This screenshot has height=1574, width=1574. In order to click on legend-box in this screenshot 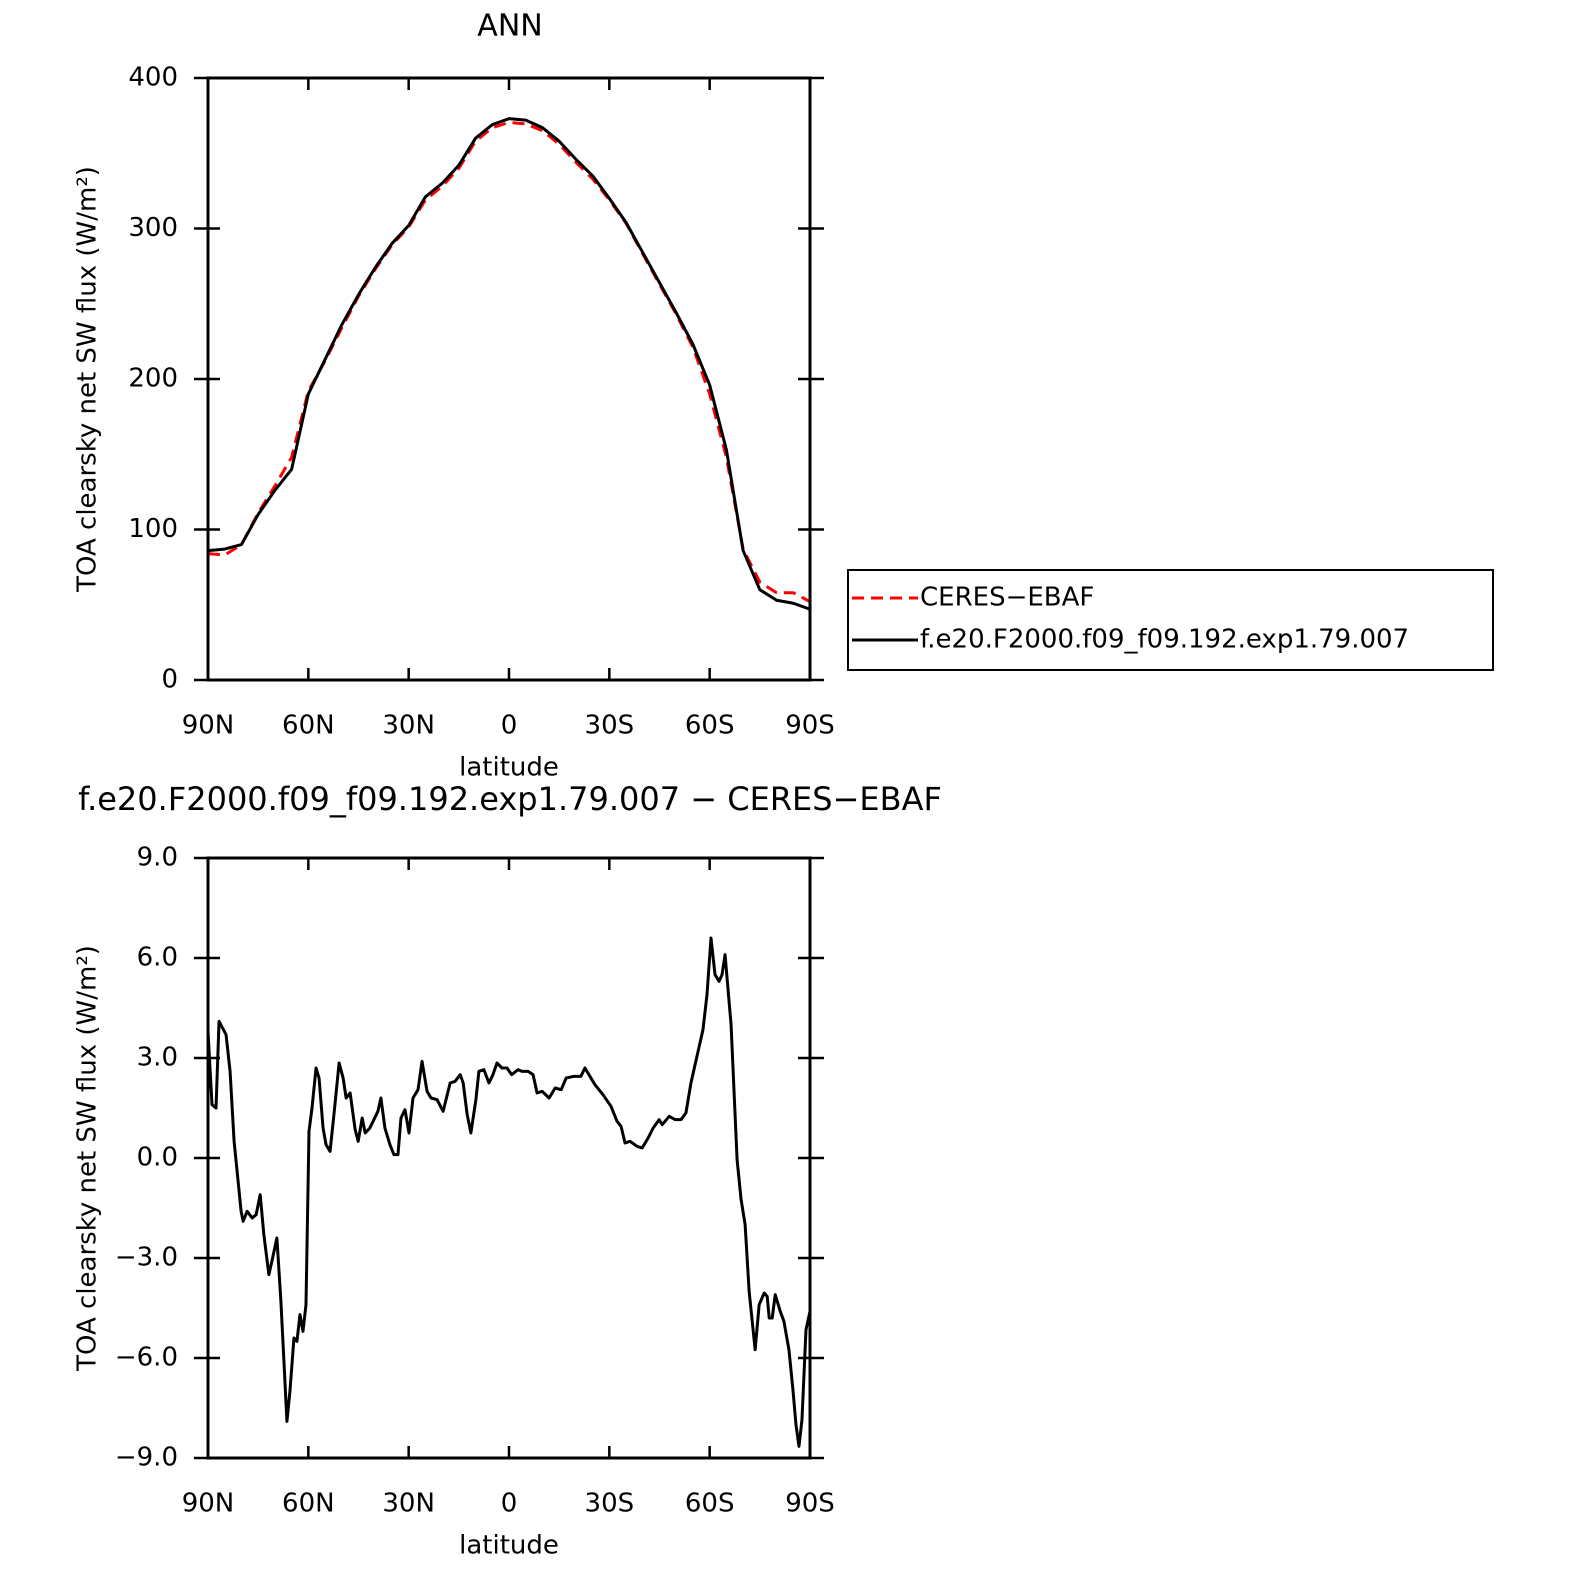, I will do `click(1170, 620)`.